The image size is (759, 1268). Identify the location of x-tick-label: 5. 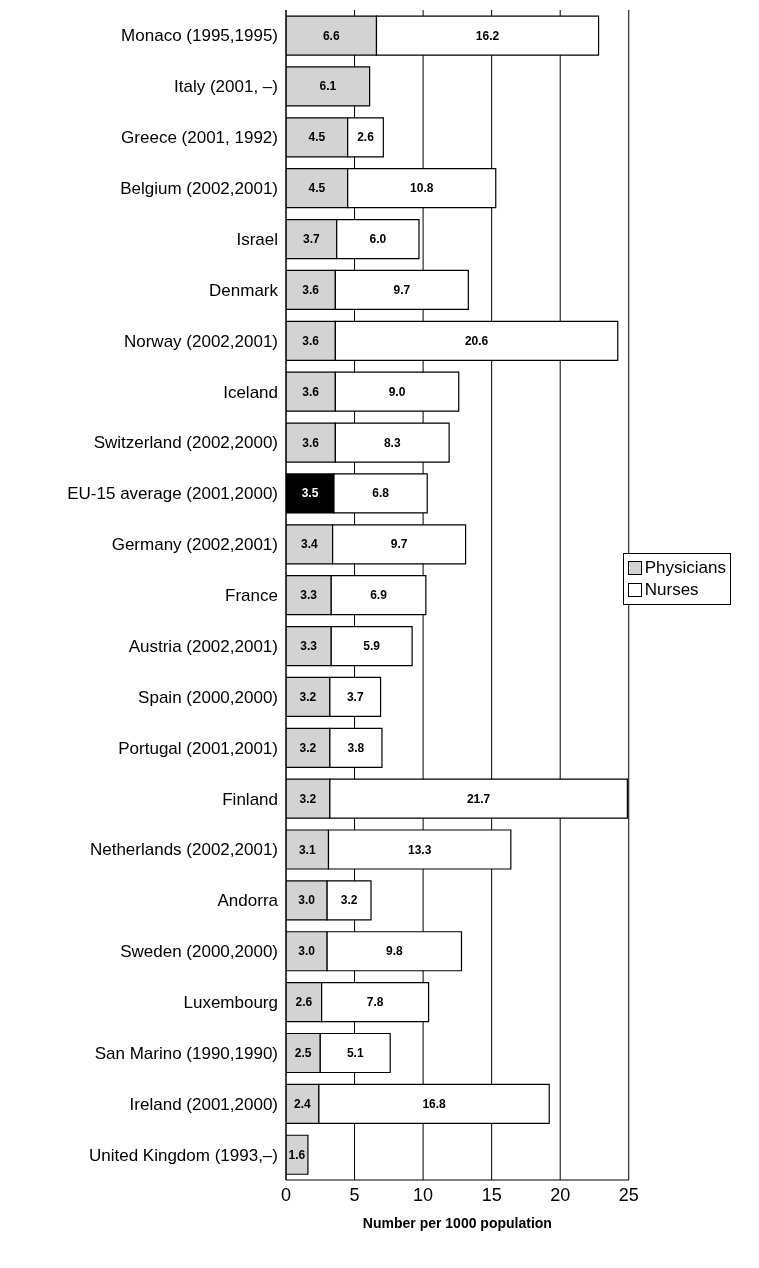
(354, 1194).